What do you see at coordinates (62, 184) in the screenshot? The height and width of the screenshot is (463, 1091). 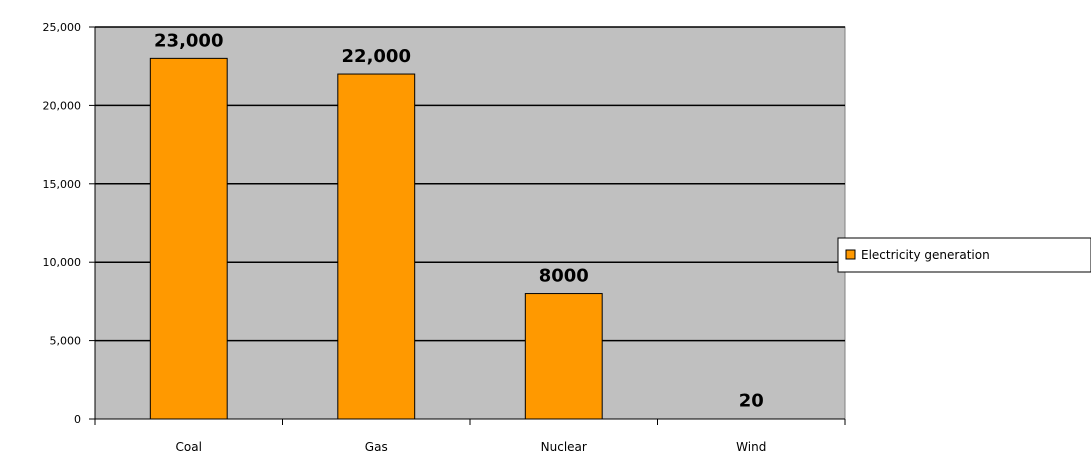 I see `y-tick-label: 15,000` at bounding box center [62, 184].